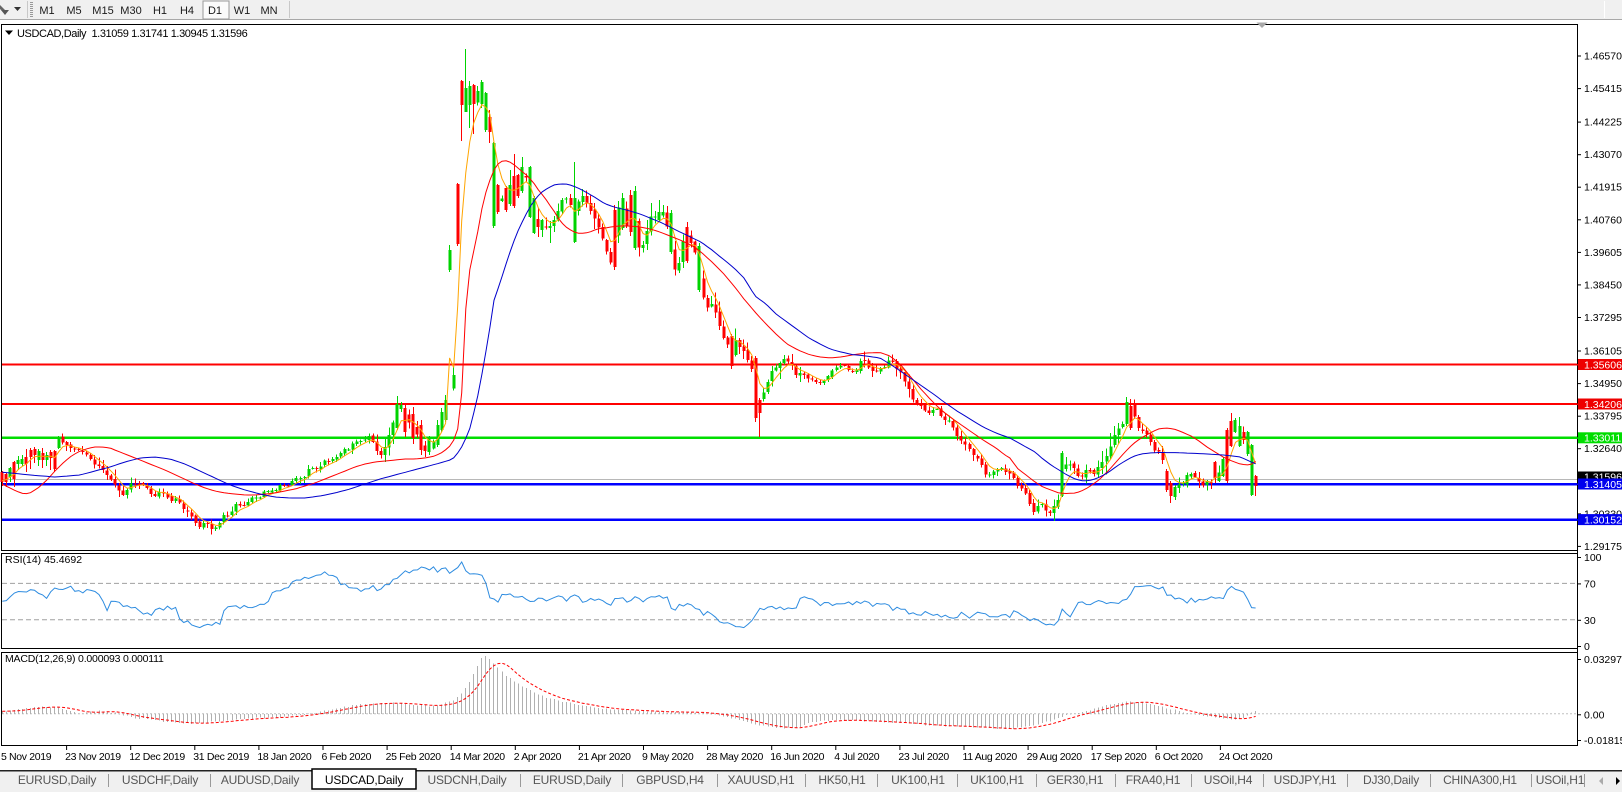  Describe the element at coordinates (93, 757) in the screenshot. I see `svg-text: 23 Nov 2019` at that location.